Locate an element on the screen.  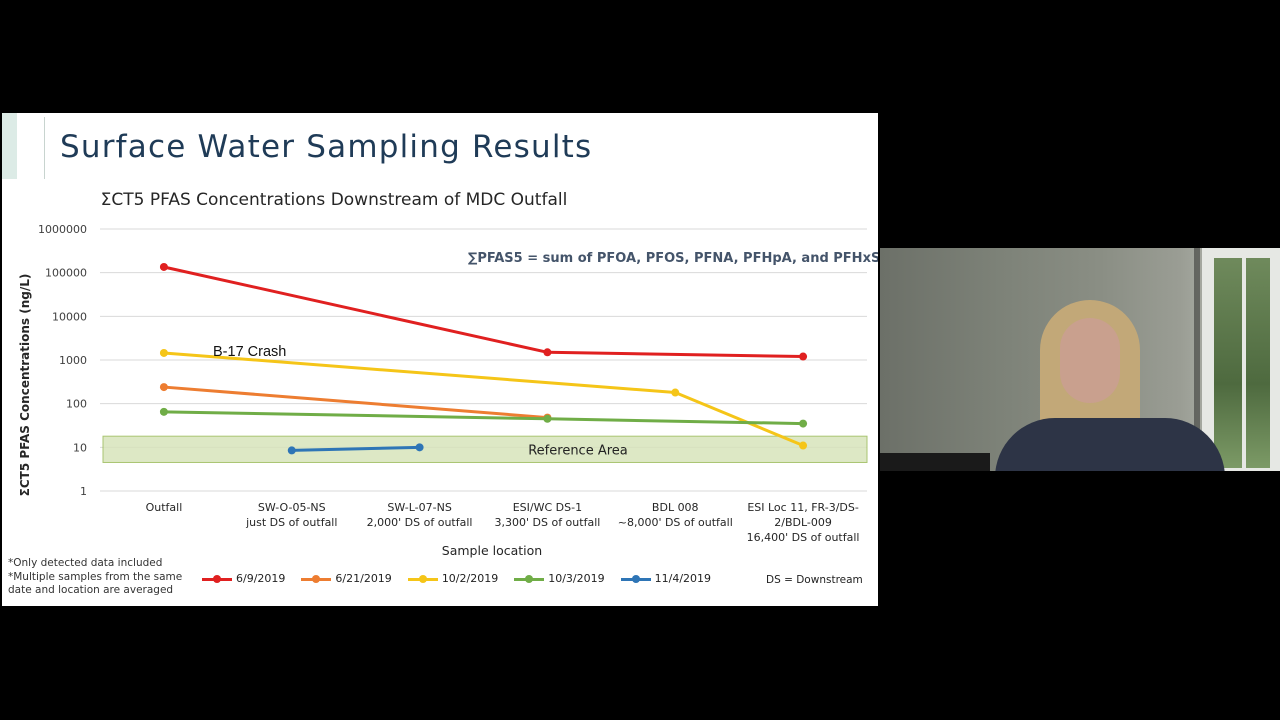
legend-item: 6/21/2019 is located at coordinates (346, 578).